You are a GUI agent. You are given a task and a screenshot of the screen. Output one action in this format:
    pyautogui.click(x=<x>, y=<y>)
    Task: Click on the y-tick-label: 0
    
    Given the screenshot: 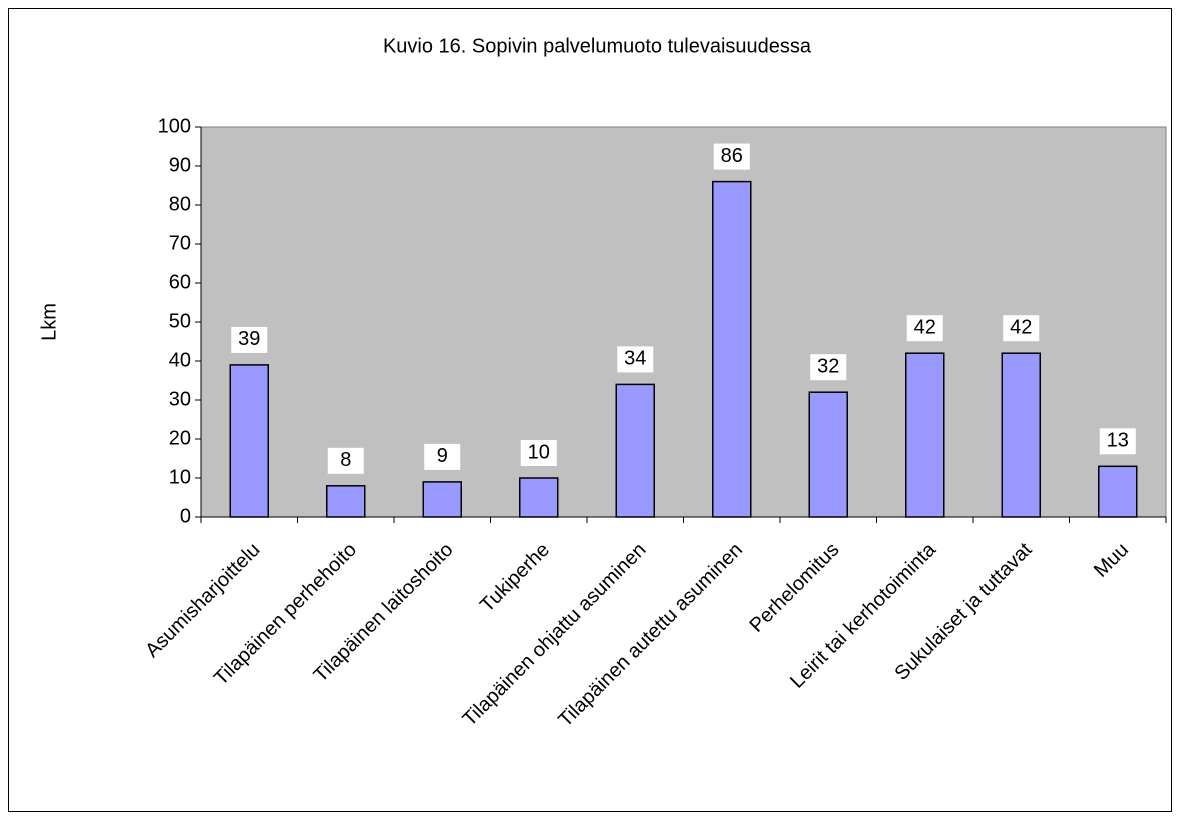 What is the action you would take?
    pyautogui.click(x=185, y=516)
    